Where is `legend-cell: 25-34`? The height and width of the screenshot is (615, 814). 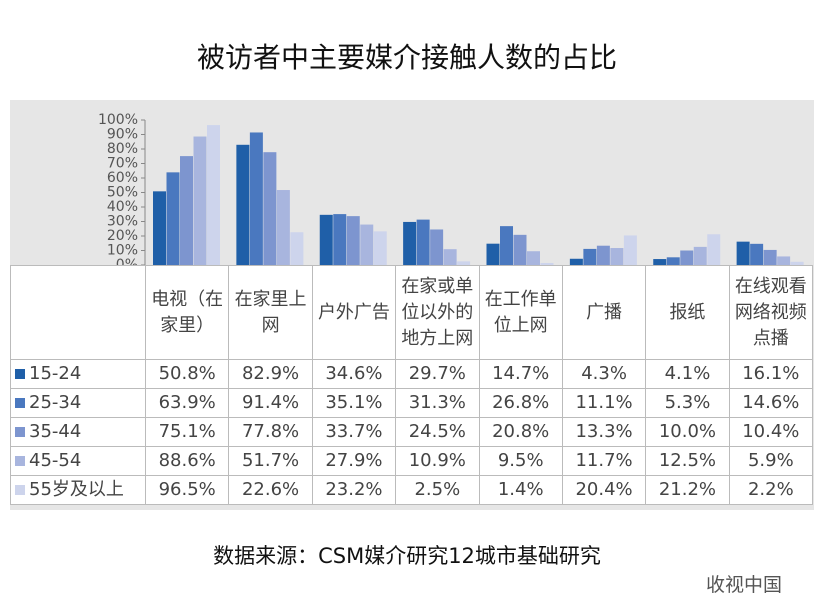 legend-cell: 25-34 is located at coordinates (78, 403).